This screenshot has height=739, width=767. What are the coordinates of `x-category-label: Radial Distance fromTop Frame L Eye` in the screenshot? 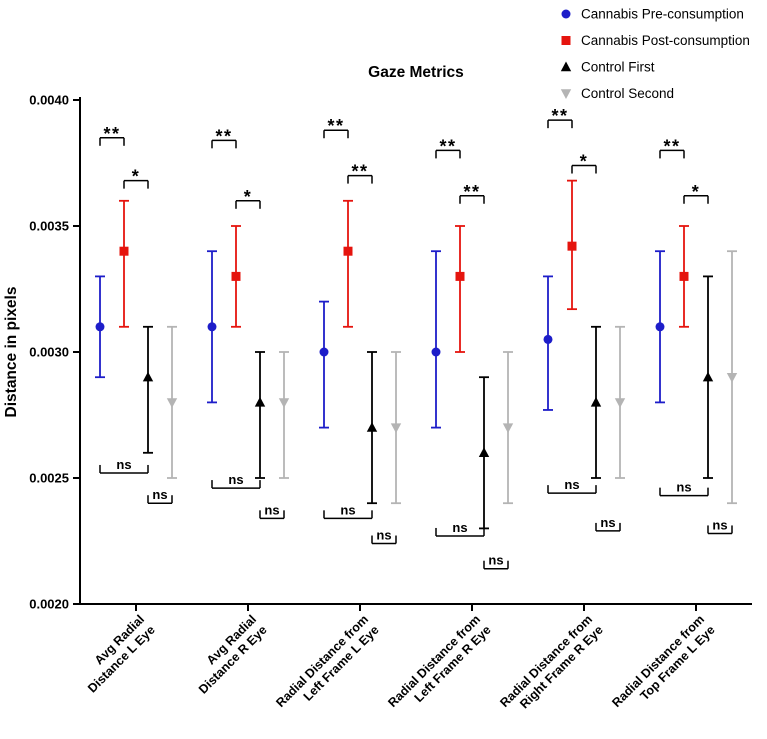 It's located at (663, 666).